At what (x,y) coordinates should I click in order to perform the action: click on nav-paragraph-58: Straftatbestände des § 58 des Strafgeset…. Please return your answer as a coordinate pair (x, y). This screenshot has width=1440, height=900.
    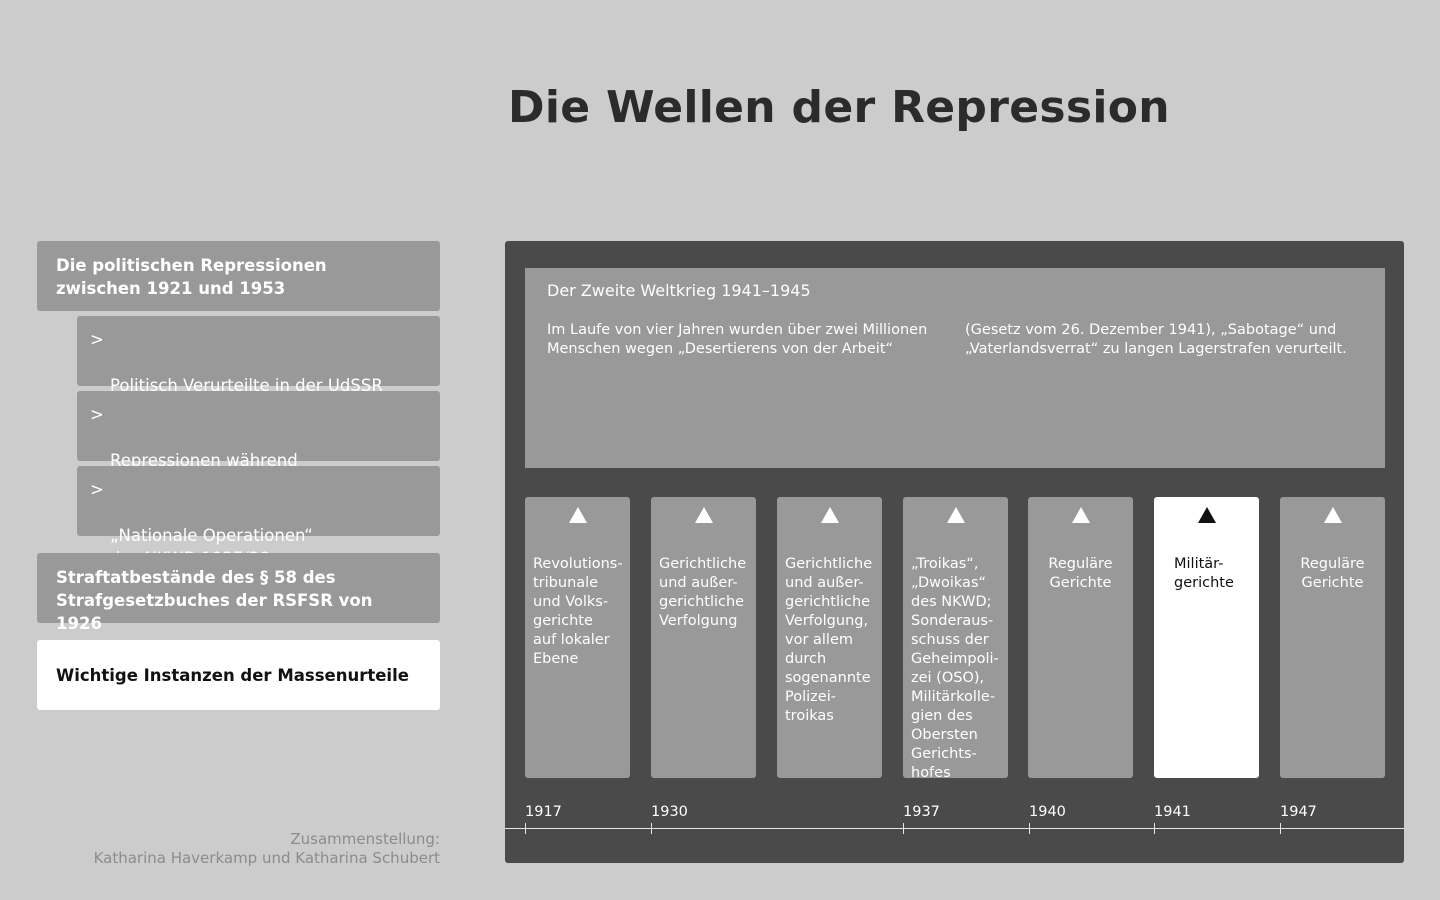
    Looking at the image, I should click on (238, 593).